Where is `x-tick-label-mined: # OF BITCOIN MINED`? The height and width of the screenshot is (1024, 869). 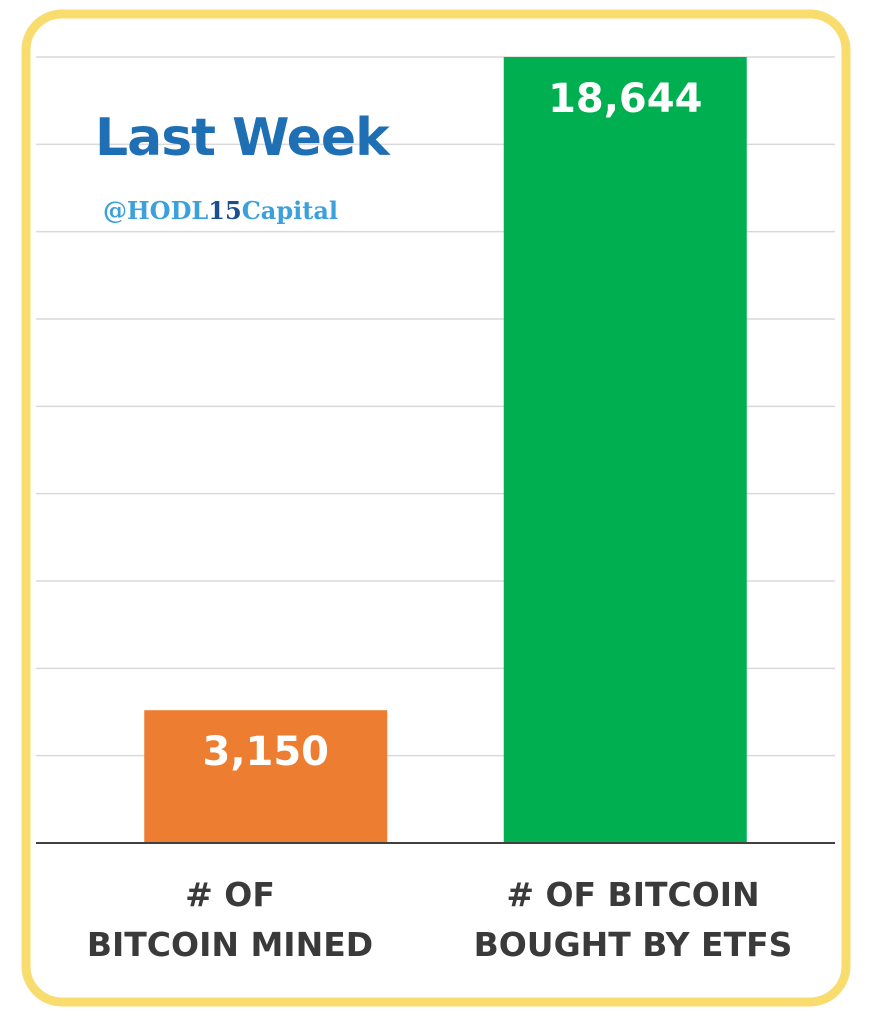 x-tick-label-mined: # OF BITCOIN MINED is located at coordinates (230, 920).